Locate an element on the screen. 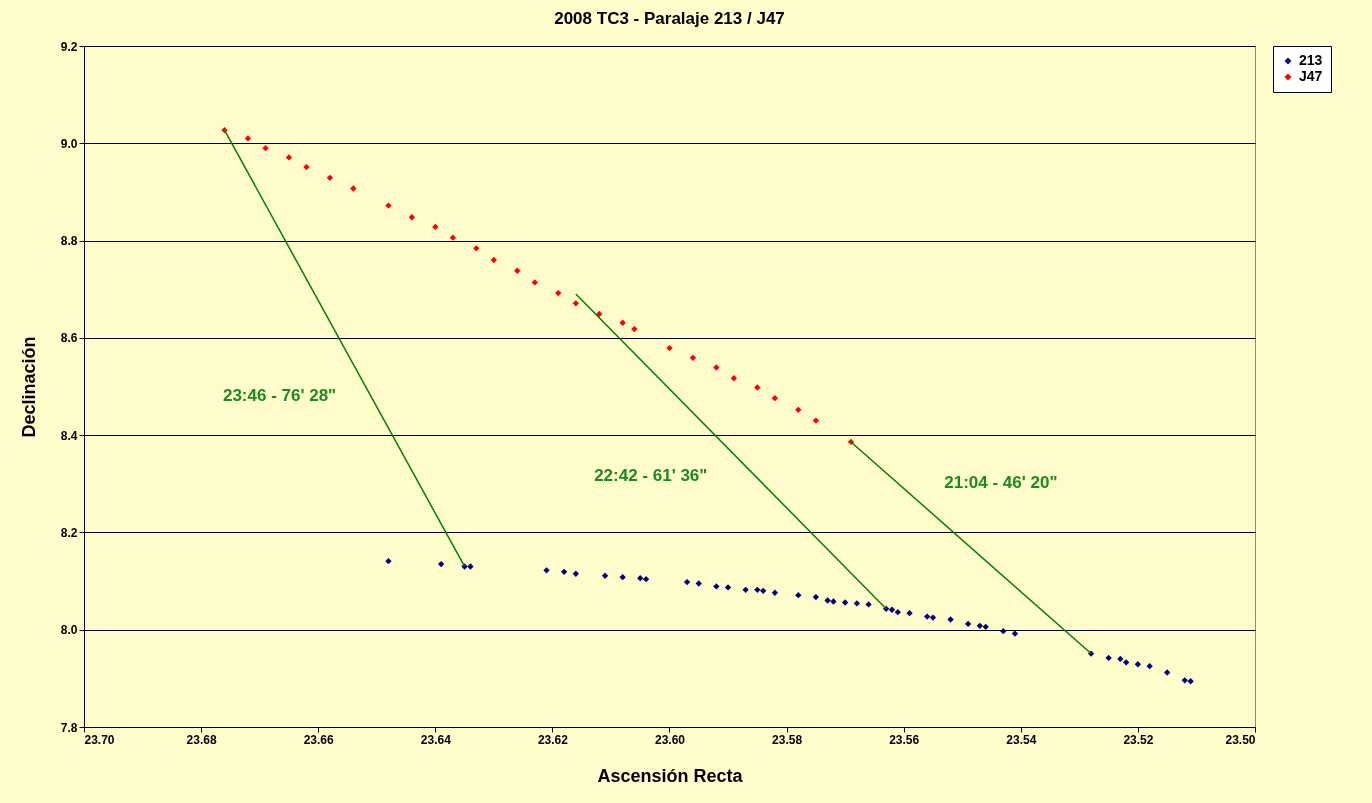  y-tick-label: 8.2 is located at coordinates (69, 532).